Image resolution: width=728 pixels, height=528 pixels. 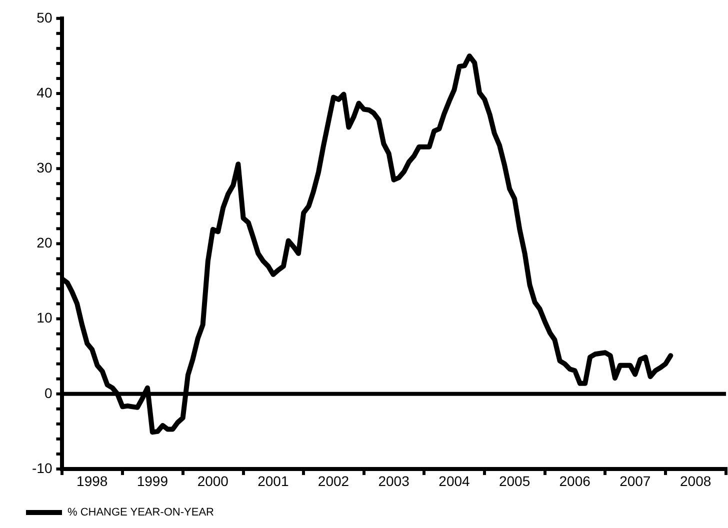 What do you see at coordinates (141, 512) in the screenshot?
I see `legend-label: % CHANGE YEAR-ON-YEAR` at bounding box center [141, 512].